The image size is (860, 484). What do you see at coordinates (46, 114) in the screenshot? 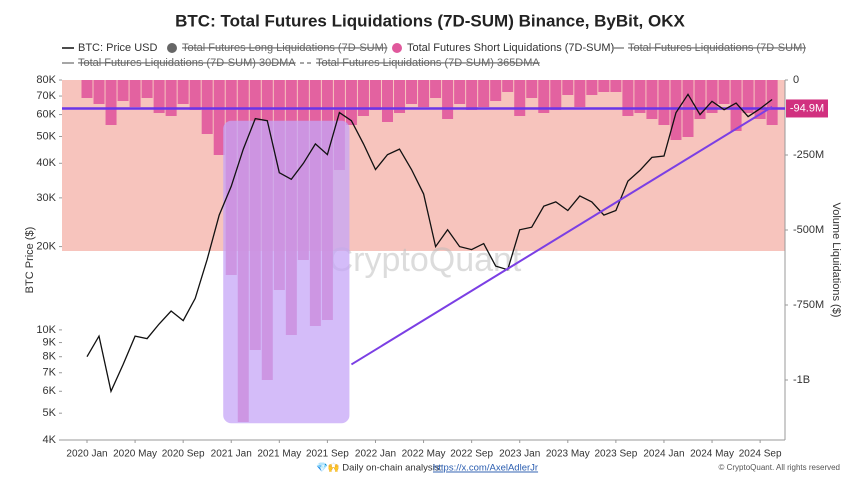
I see `y-tick-label: 60K` at bounding box center [46, 114].